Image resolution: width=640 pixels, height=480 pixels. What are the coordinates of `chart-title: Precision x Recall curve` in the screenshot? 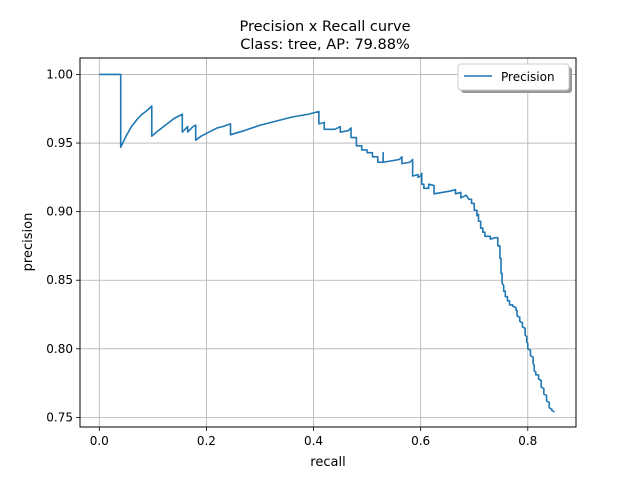 It's located at (325, 27).